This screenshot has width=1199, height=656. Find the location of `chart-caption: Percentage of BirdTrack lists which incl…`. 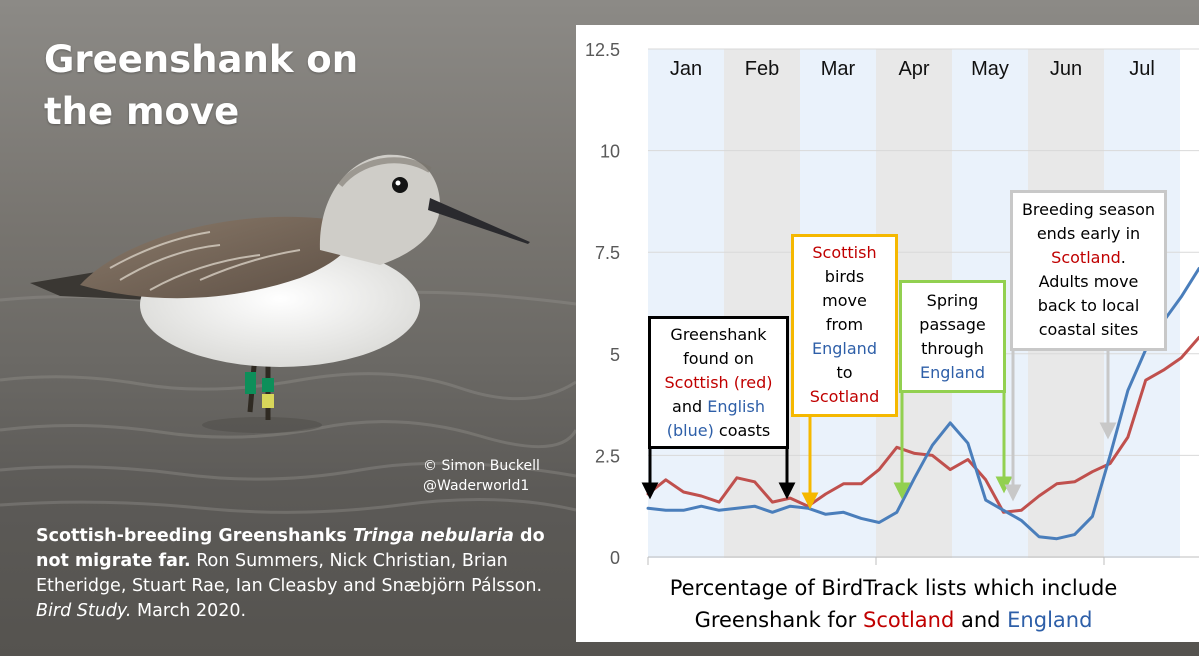

chart-caption: Percentage of BirdTrack lists which incl… is located at coordinates (887, 604).